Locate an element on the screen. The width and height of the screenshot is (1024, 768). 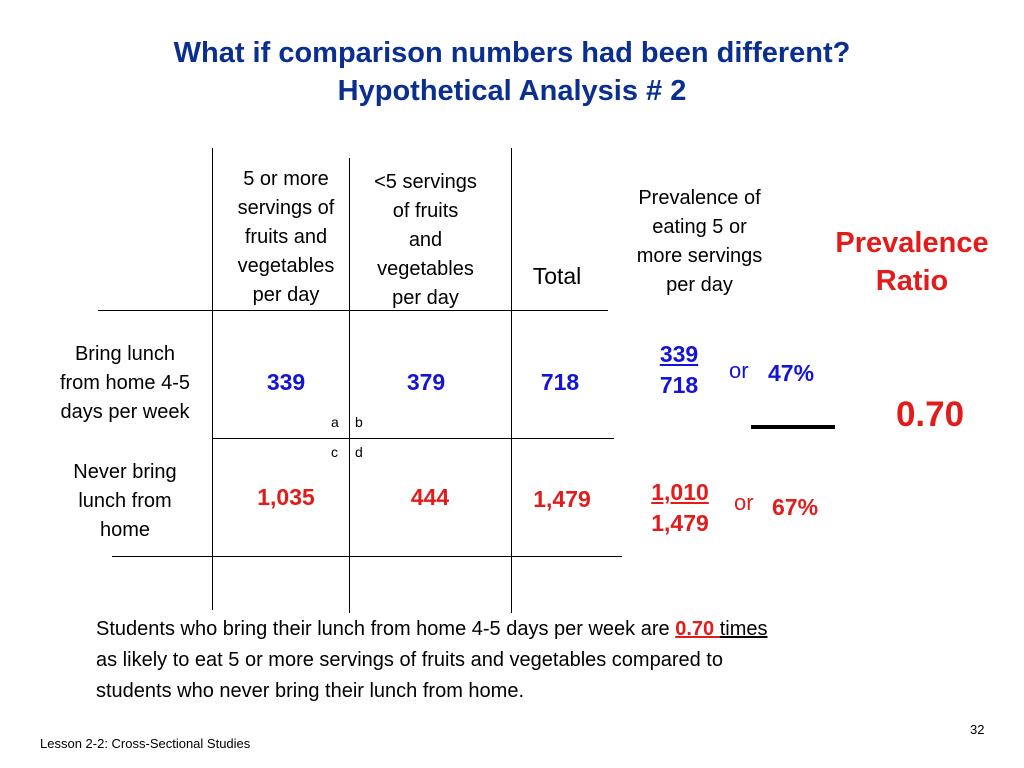
ratio-title-text: Ratio is located at coordinates (912, 281).